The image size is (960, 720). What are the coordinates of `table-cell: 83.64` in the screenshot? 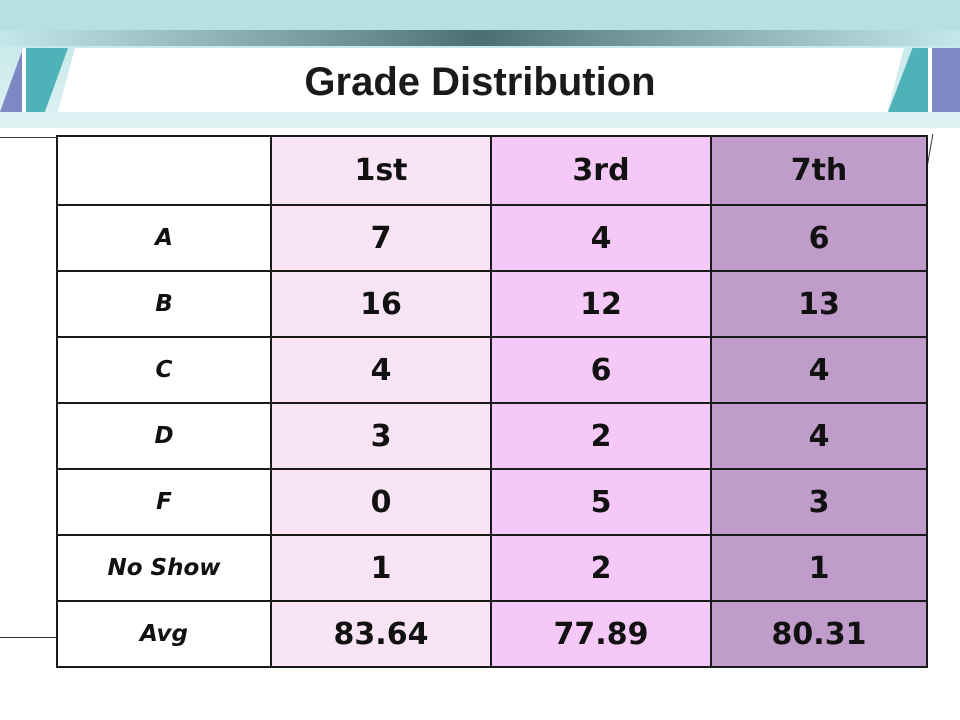 It's located at (381, 634).